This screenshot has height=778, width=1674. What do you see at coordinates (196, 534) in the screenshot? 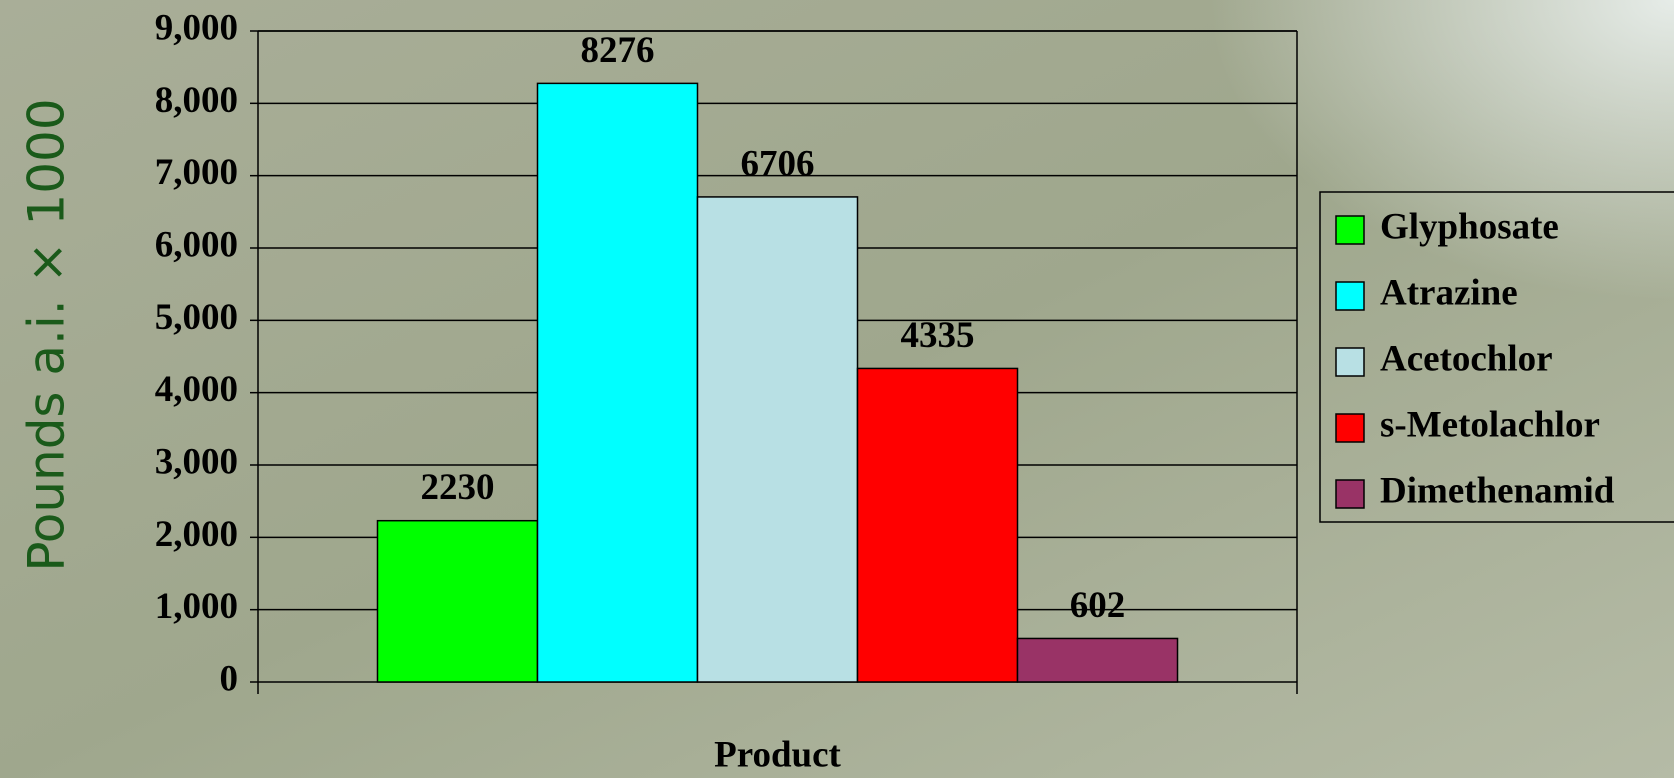
I see `y-tick-label: 2,000` at bounding box center [196, 534].